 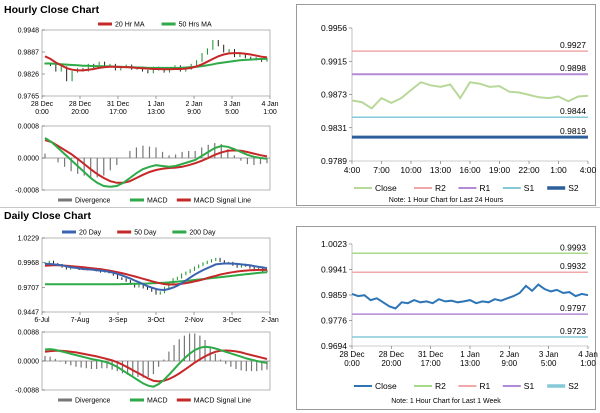 I want to click on daily-price-legend-label-1: 50 Day, so click(x=145, y=233).